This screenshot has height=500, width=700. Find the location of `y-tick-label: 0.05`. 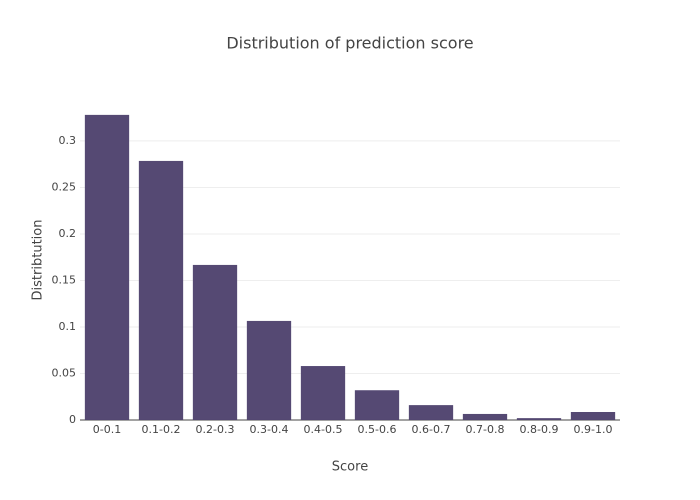

y-tick-label: 0.05 is located at coordinates (64, 372).